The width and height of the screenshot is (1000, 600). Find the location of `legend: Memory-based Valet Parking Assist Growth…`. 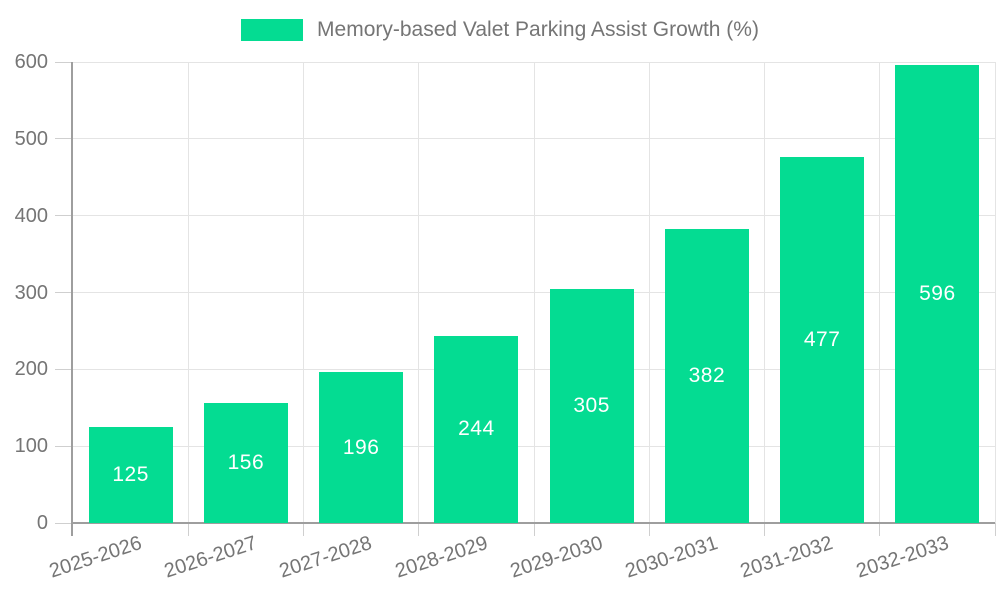

legend: Memory-based Valet Parking Assist Growth… is located at coordinates (500, 30).